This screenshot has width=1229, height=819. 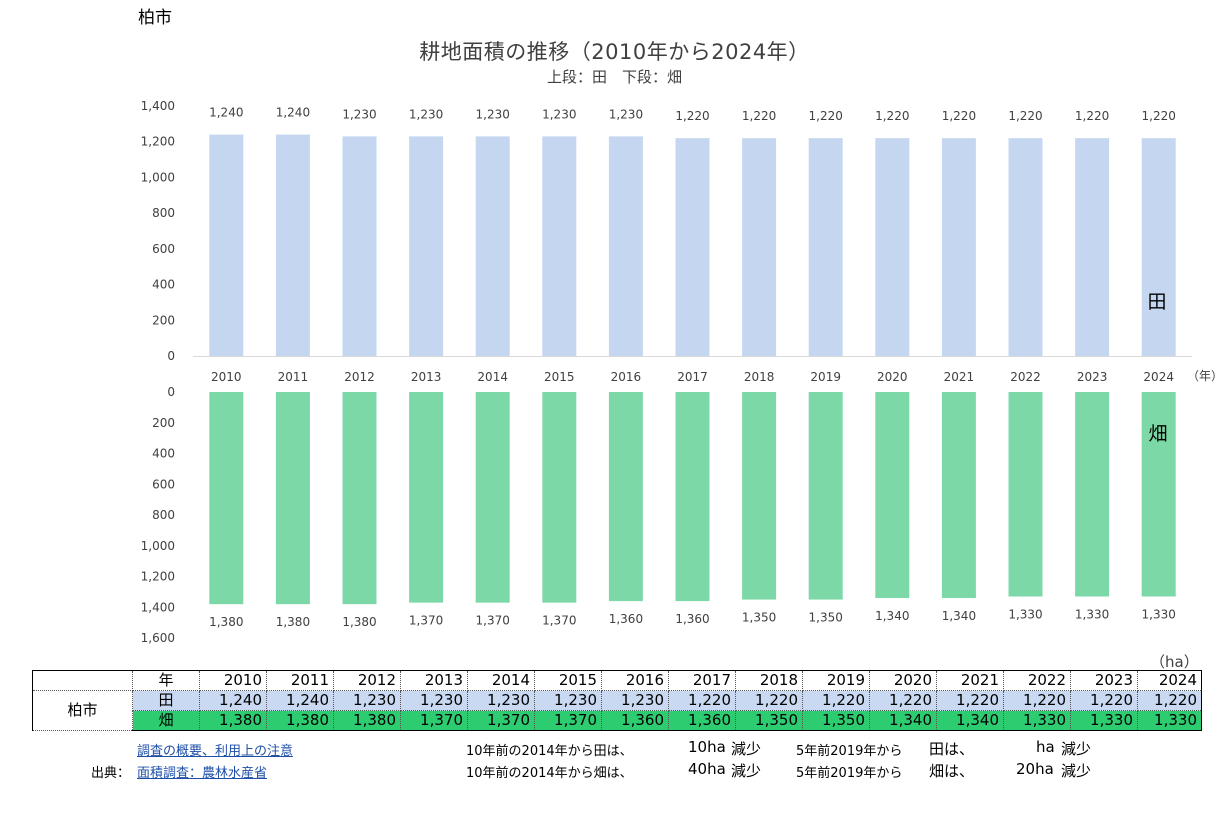 What do you see at coordinates (233, 680) in the screenshot?
I see `year-cell: 2010` at bounding box center [233, 680].